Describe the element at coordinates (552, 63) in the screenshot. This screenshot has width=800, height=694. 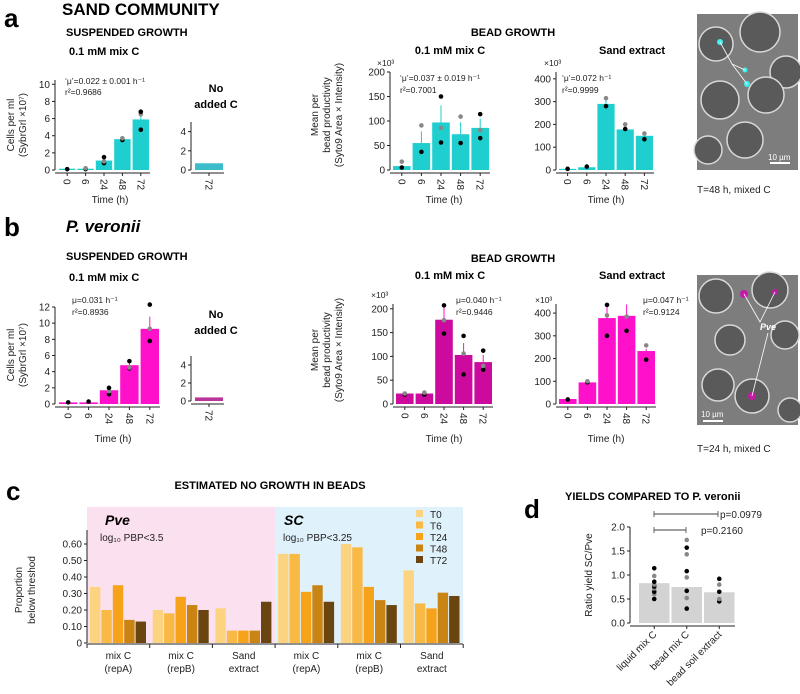
I see `panel-a-x1000-2: ×10³` at that location.